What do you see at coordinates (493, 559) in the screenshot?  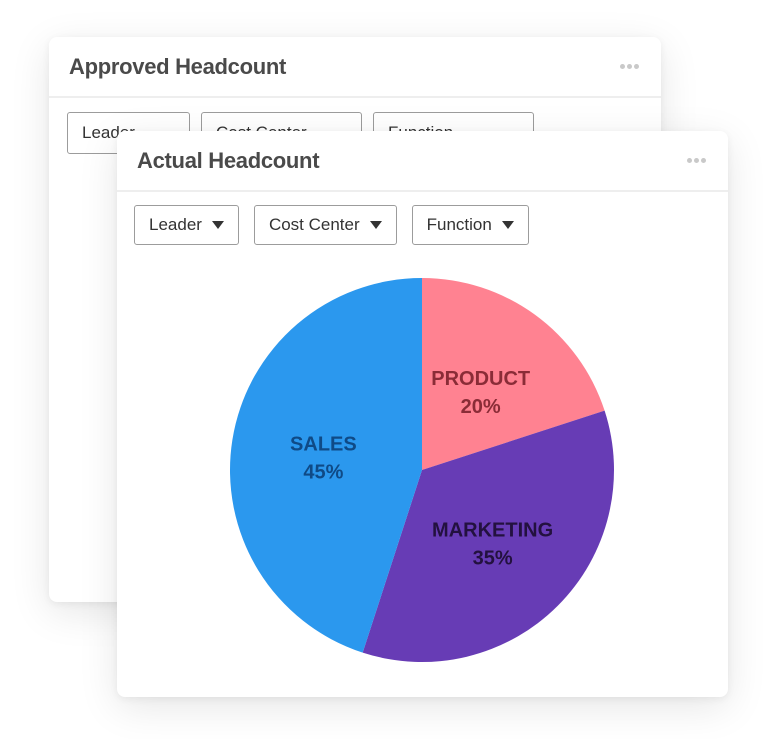 I see `slice-value-marketing: 35%` at bounding box center [493, 559].